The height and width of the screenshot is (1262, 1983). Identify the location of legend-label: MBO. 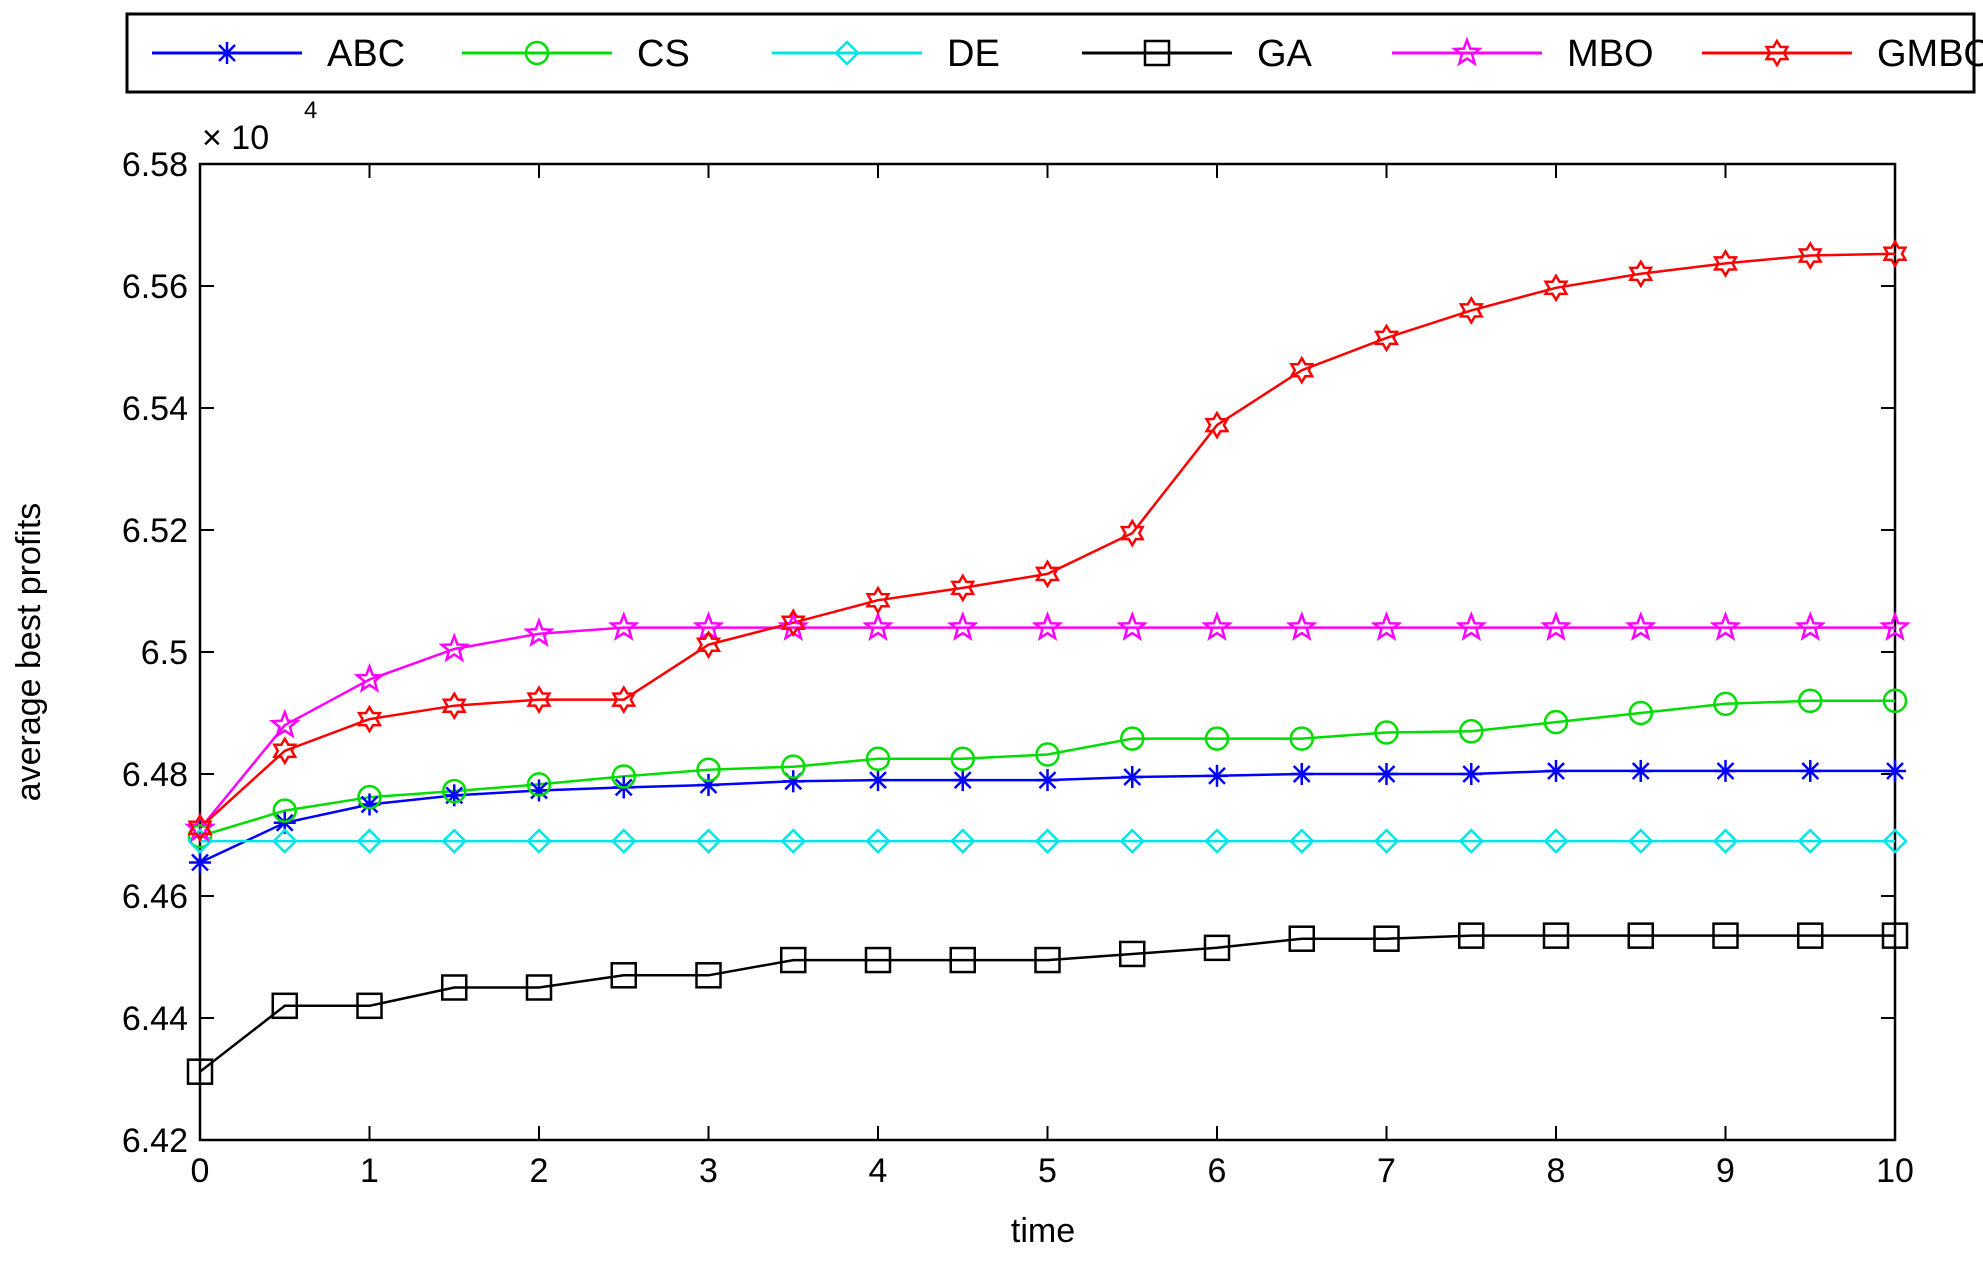
(1610, 54).